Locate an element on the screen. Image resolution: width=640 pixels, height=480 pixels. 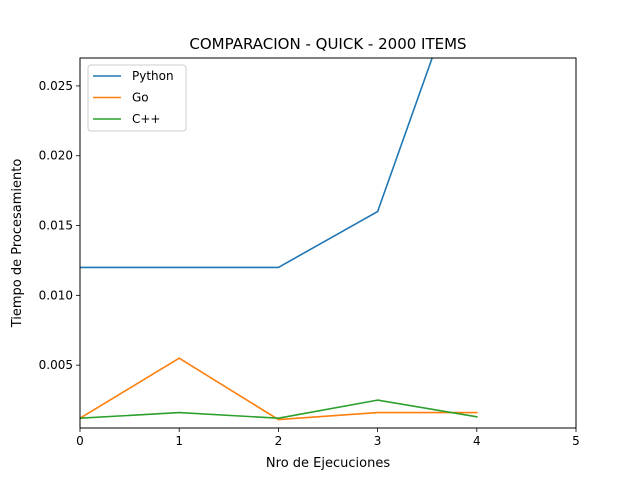
x-tick-label: 2 is located at coordinates (279, 441).